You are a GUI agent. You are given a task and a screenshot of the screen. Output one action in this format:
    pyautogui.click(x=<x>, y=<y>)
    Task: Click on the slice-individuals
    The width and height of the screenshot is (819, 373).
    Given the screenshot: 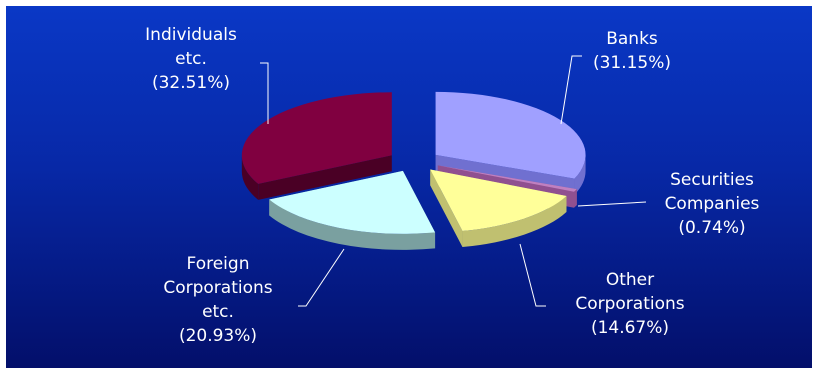 What is the action you would take?
    pyautogui.click(x=316, y=146)
    